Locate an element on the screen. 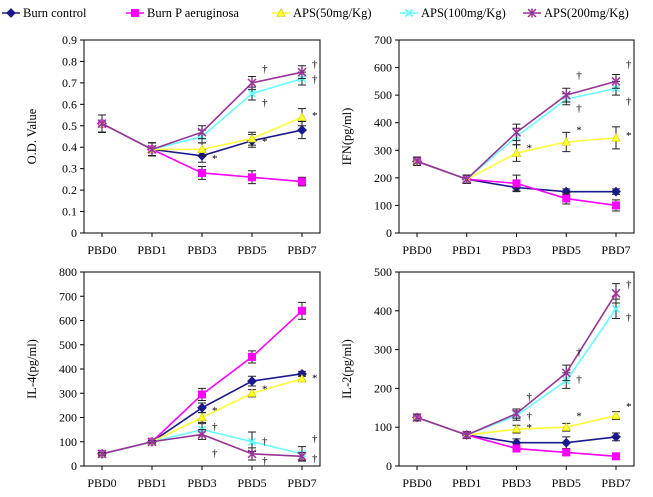 The height and width of the screenshot is (497, 653). y-tick-label: 0.9 is located at coordinates (69, 40).